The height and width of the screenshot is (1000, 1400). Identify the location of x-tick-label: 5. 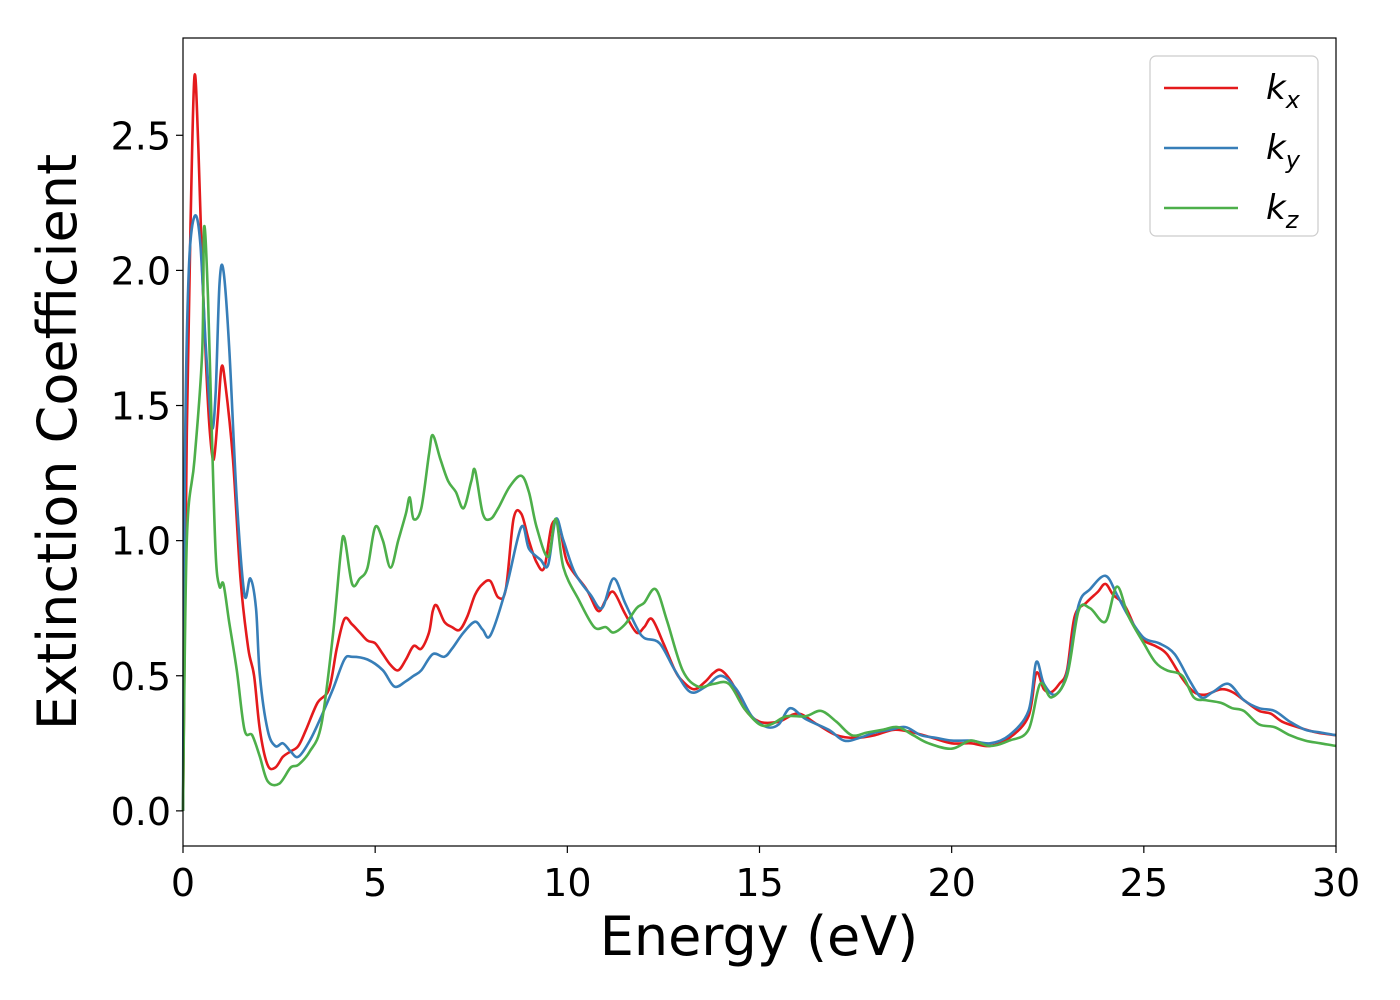
(375, 883).